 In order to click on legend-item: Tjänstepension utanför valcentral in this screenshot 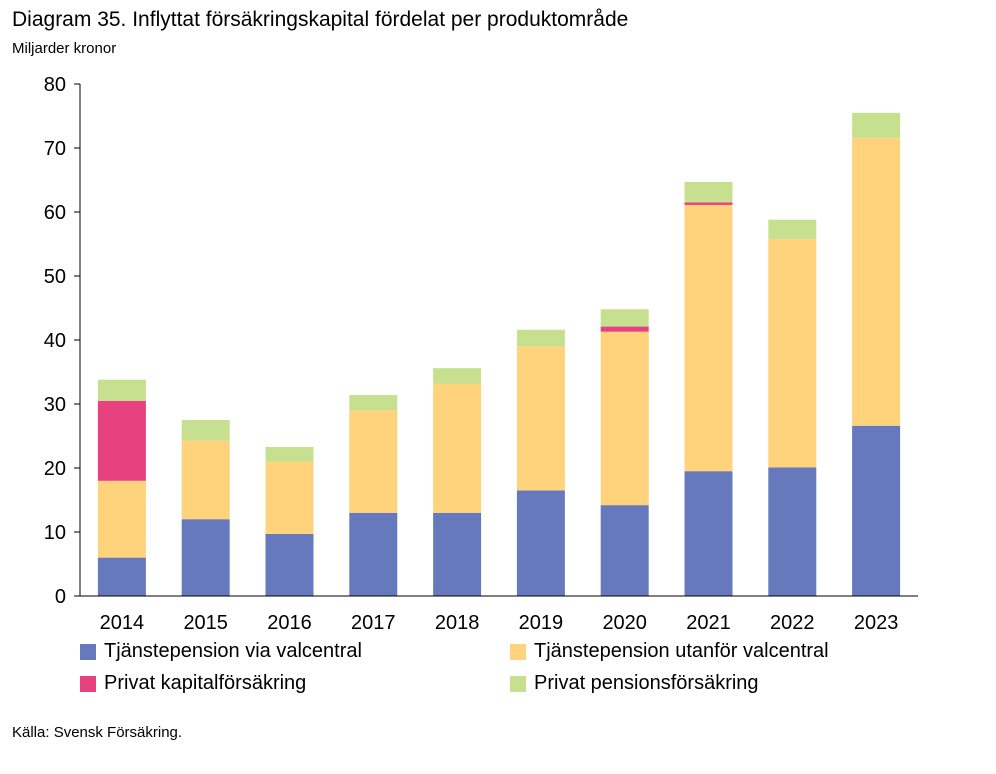, I will do `click(669, 651)`.